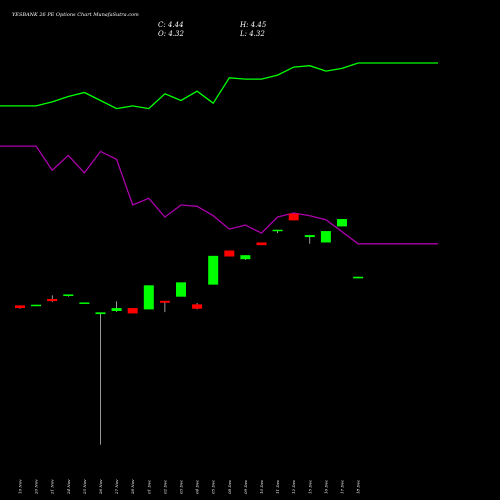  I want to click on x-tick-label: 12 Dec, so click(293, 486).